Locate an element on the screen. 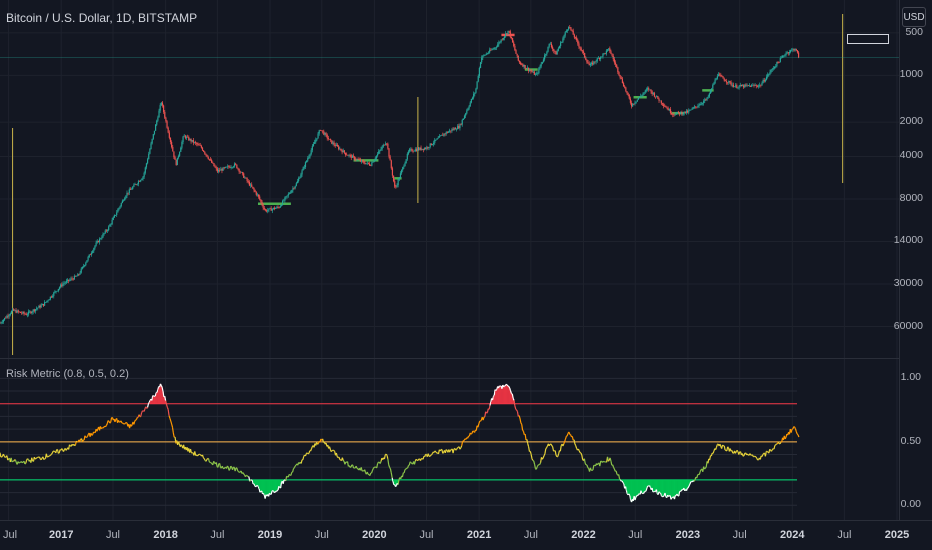  pane-separator is located at coordinates (450, 358).